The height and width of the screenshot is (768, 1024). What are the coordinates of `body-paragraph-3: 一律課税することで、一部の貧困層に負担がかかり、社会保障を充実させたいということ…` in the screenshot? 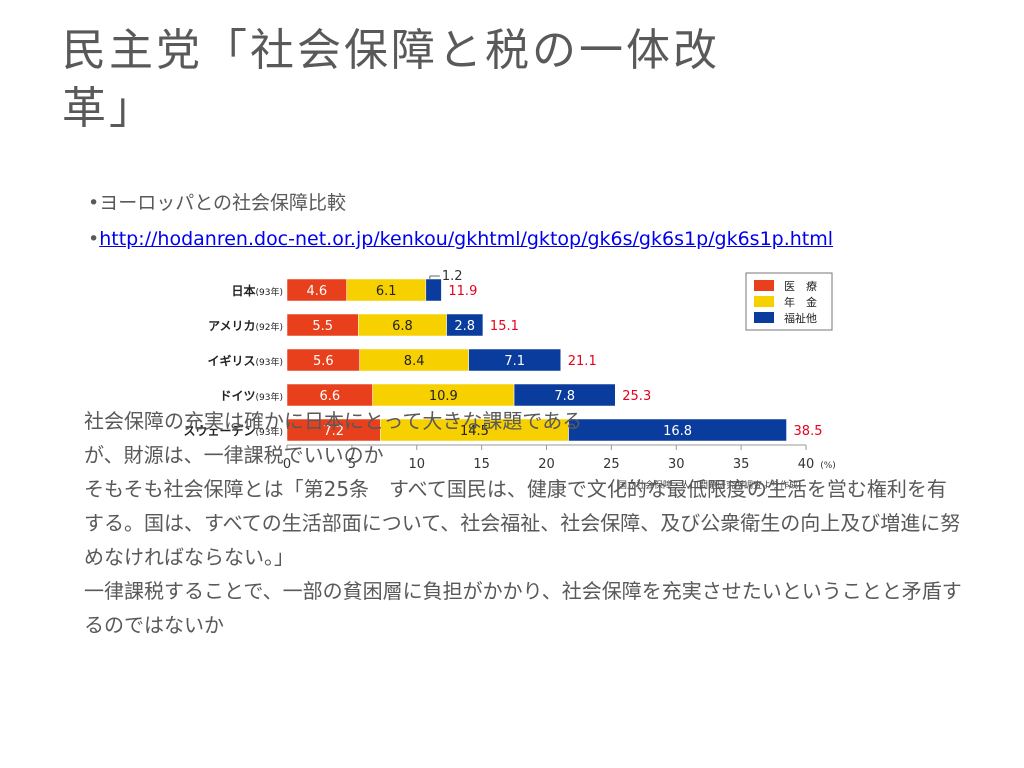 It's located at (523, 608).